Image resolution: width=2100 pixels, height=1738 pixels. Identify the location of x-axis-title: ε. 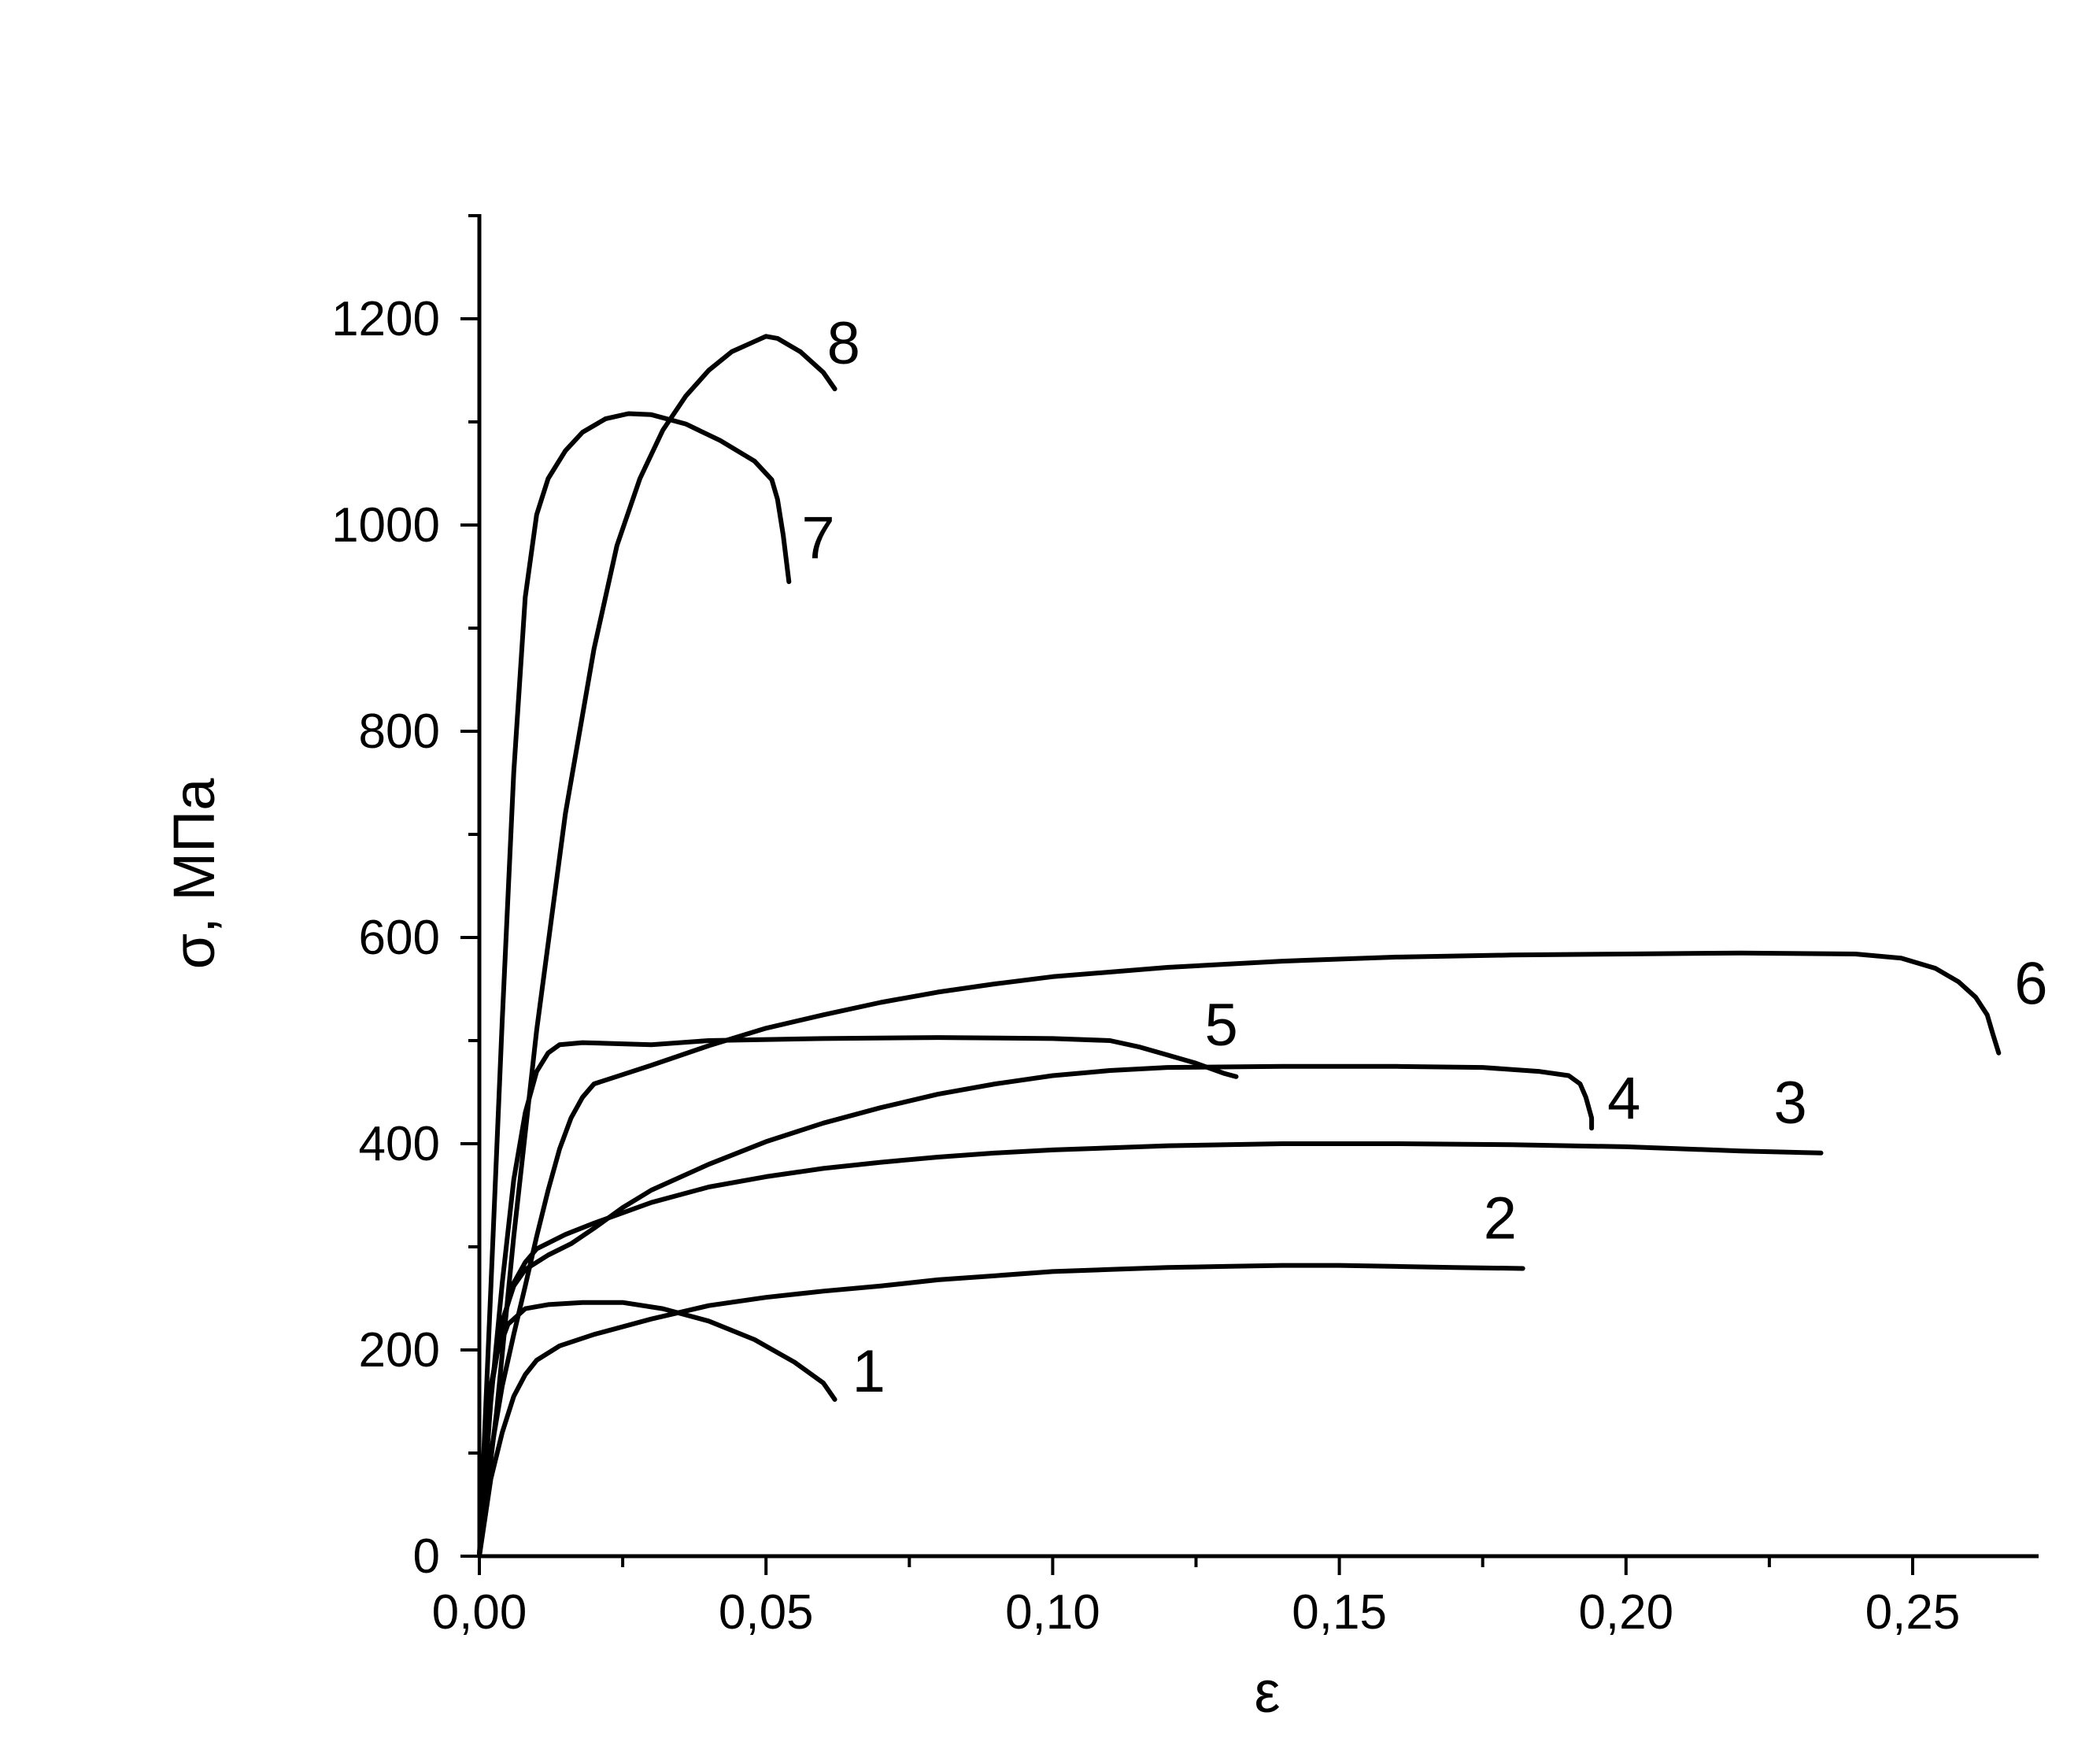
(1268, 1692).